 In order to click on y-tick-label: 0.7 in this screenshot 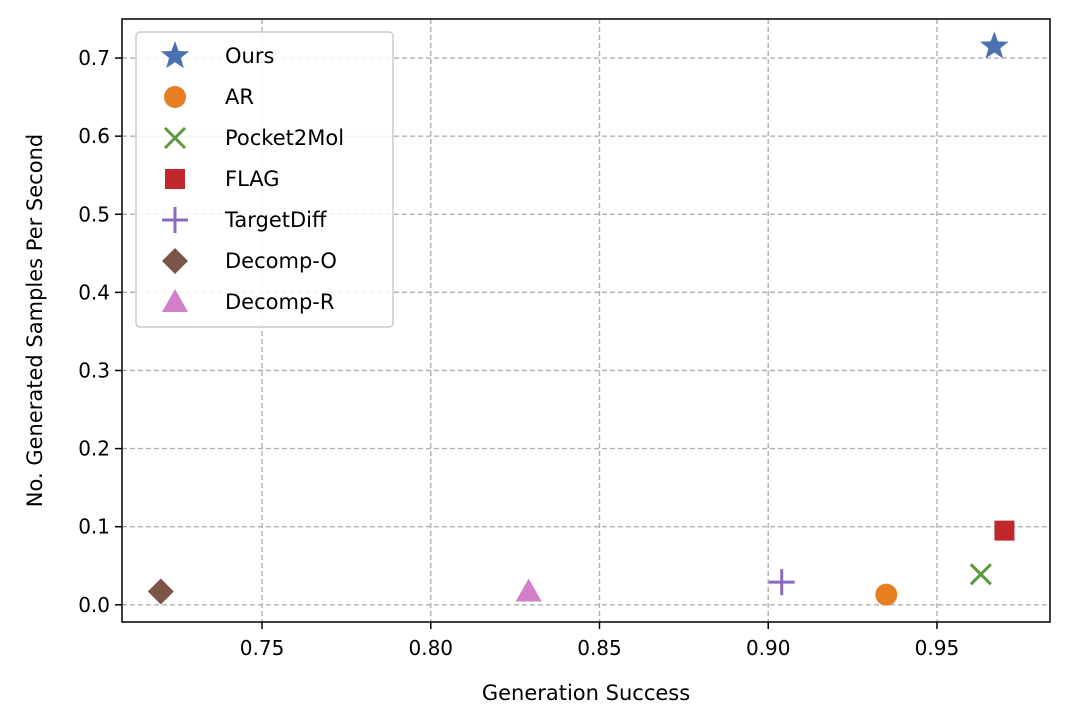, I will do `click(94, 58)`.